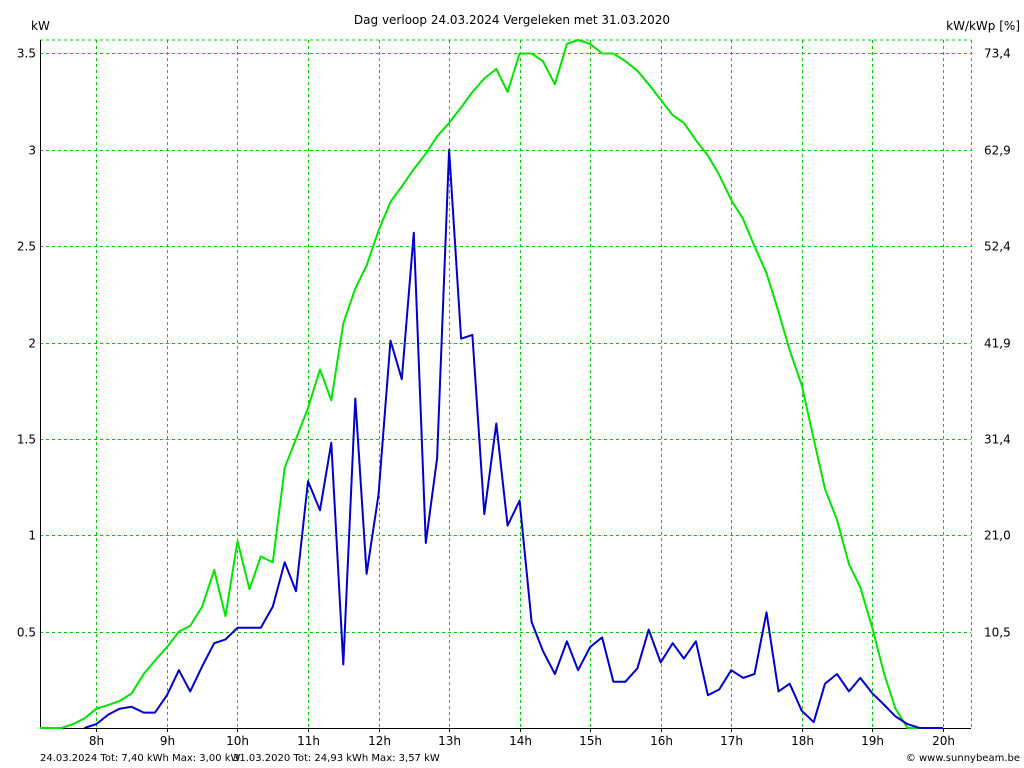 This screenshot has height=768, width=1024. Describe the element at coordinates (32, 536) in the screenshot. I see `y-tick-label-left: 1` at that location.